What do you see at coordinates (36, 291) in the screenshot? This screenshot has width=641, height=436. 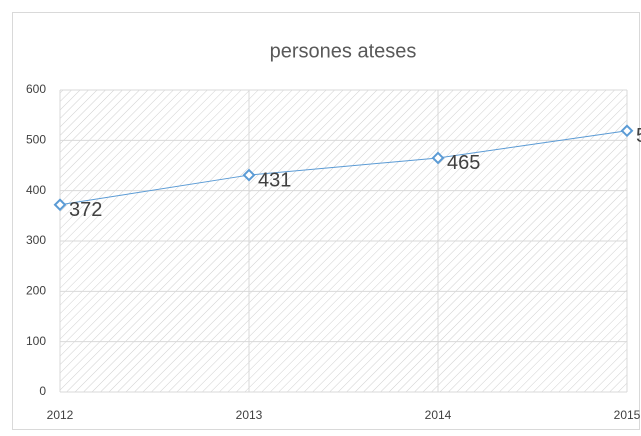 I see `y-tick-label: 200` at bounding box center [36, 291].